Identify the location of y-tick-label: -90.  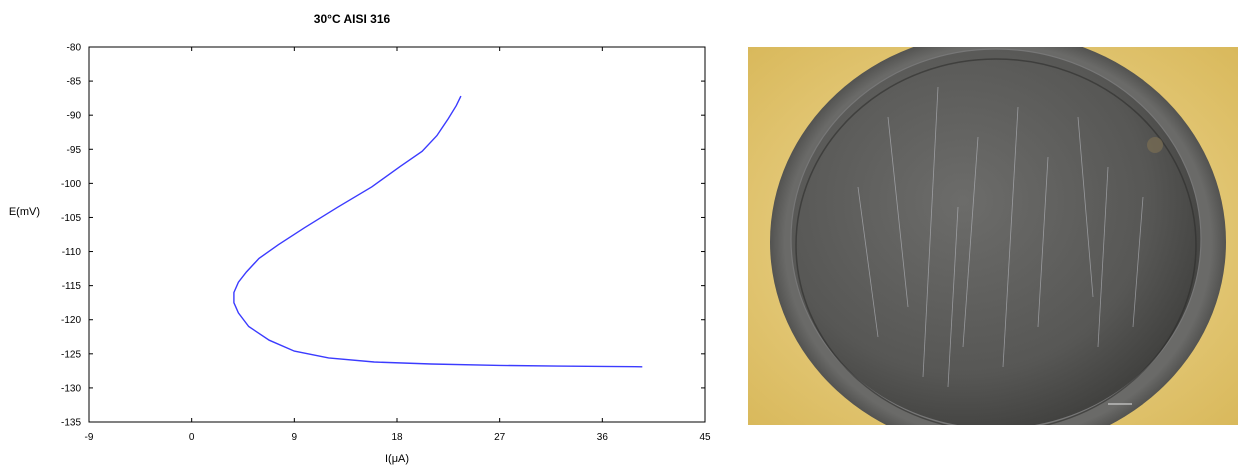
(74, 116).